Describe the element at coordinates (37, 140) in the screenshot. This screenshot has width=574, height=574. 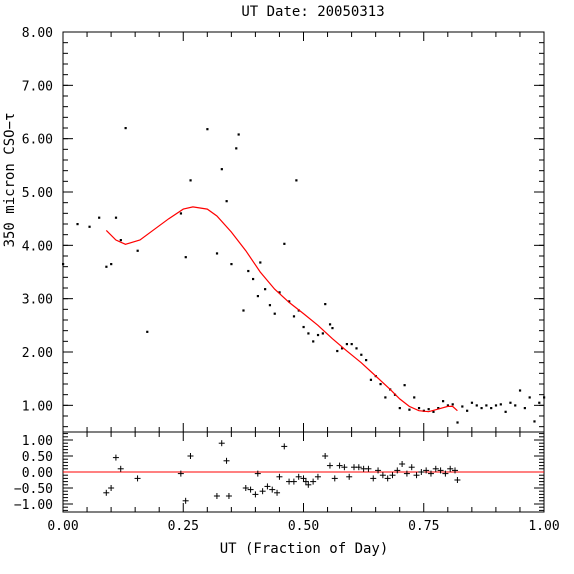
I see `y-tick-label: 6.00` at that location.